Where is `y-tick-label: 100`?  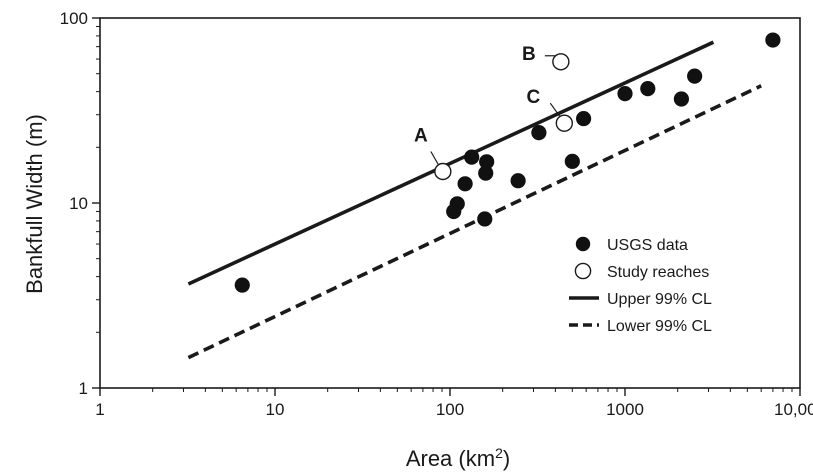
y-tick-label: 100 is located at coordinates (74, 18).